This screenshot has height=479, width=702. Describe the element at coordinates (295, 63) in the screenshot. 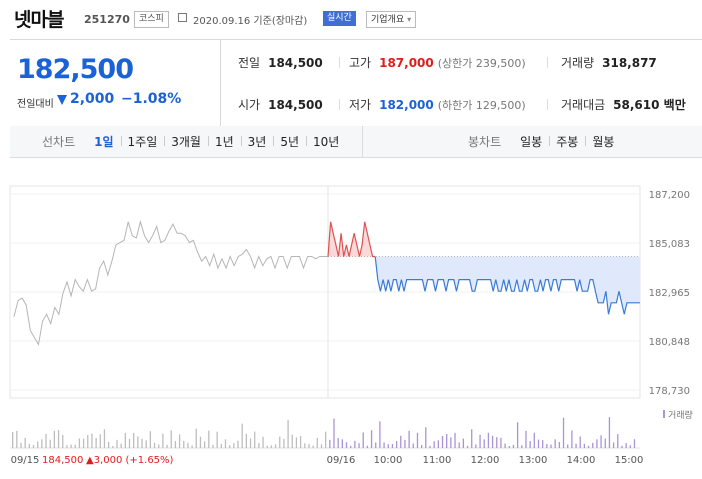

I see `prev-close-value: 184,500` at that location.